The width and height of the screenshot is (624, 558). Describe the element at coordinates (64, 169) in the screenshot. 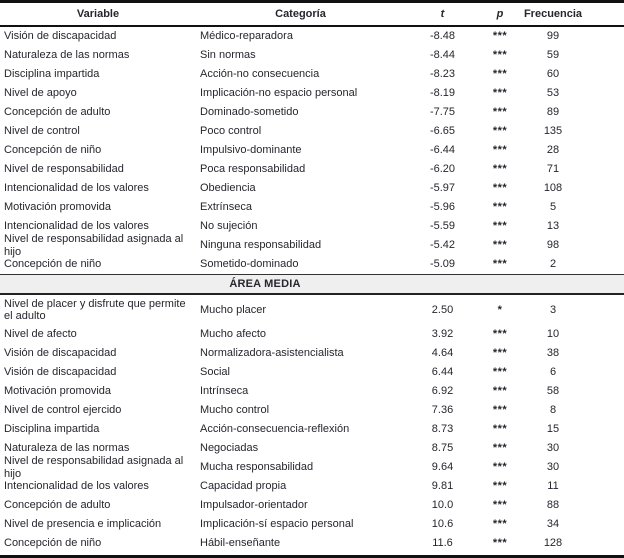

I see `cell-variable: Nivel de responsabilidad` at that location.